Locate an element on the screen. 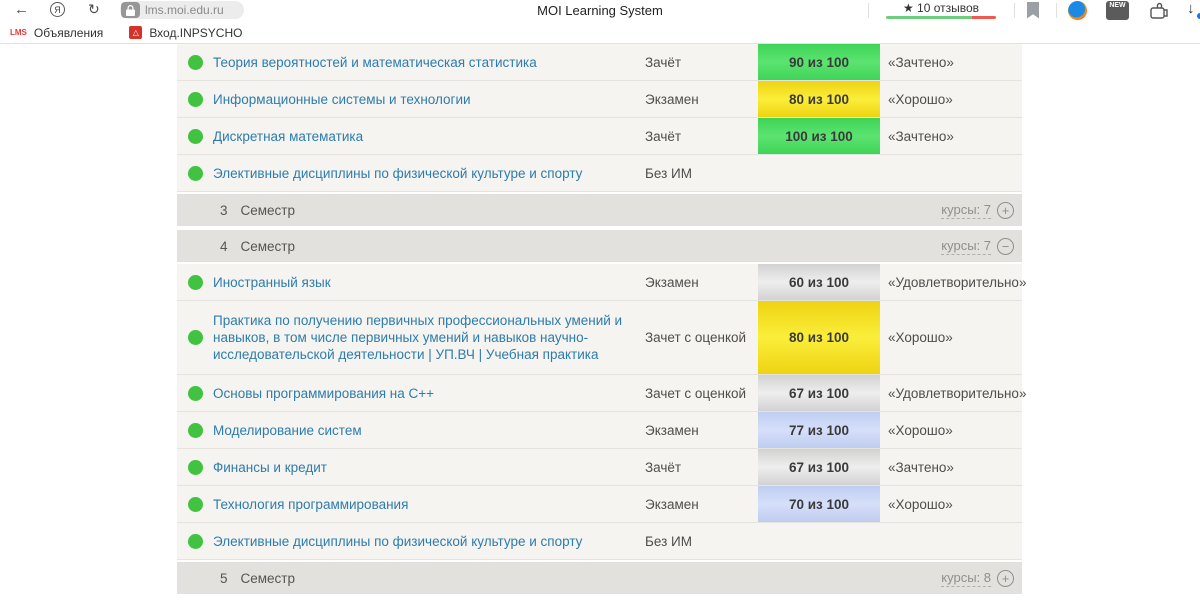  reviews-label: ★ 10 отзывов is located at coordinates (941, 8).